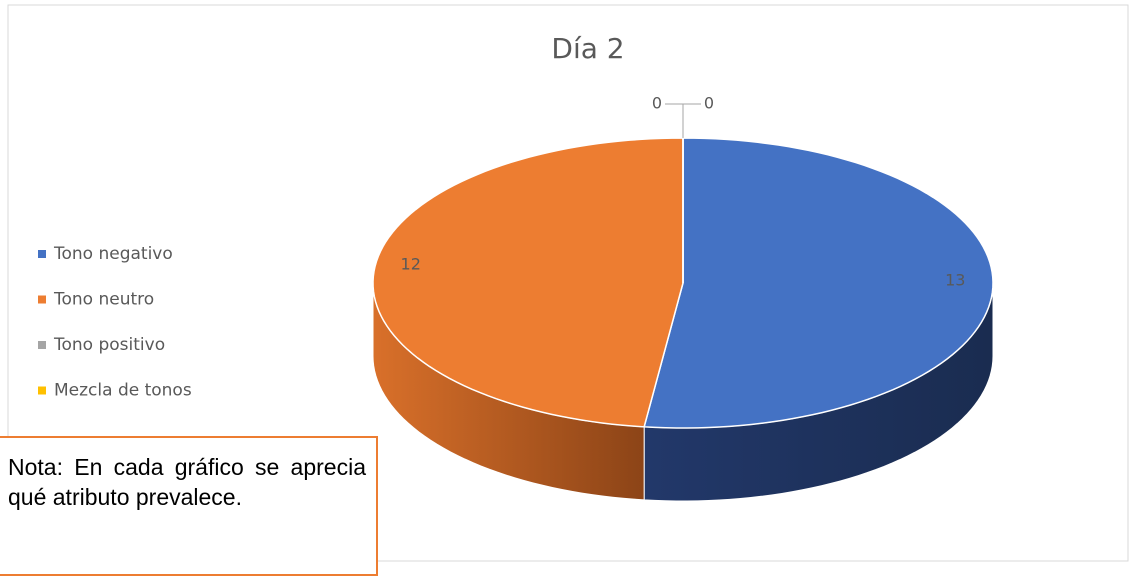  What do you see at coordinates (123, 391) in the screenshot?
I see `legend-label: Mezcla de tonos` at bounding box center [123, 391].